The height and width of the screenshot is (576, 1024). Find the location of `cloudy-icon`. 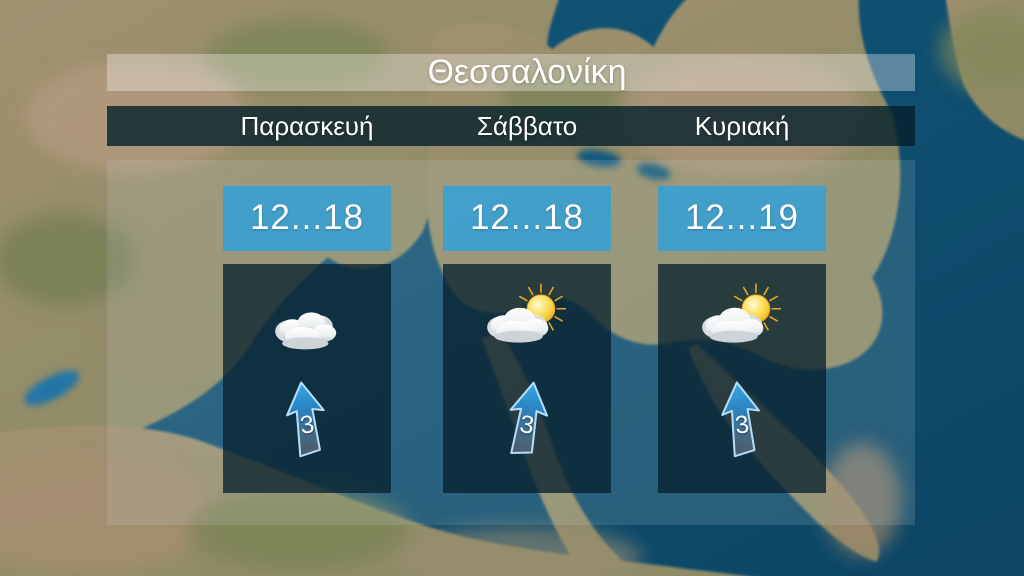

cloudy-icon is located at coordinates (306, 331).